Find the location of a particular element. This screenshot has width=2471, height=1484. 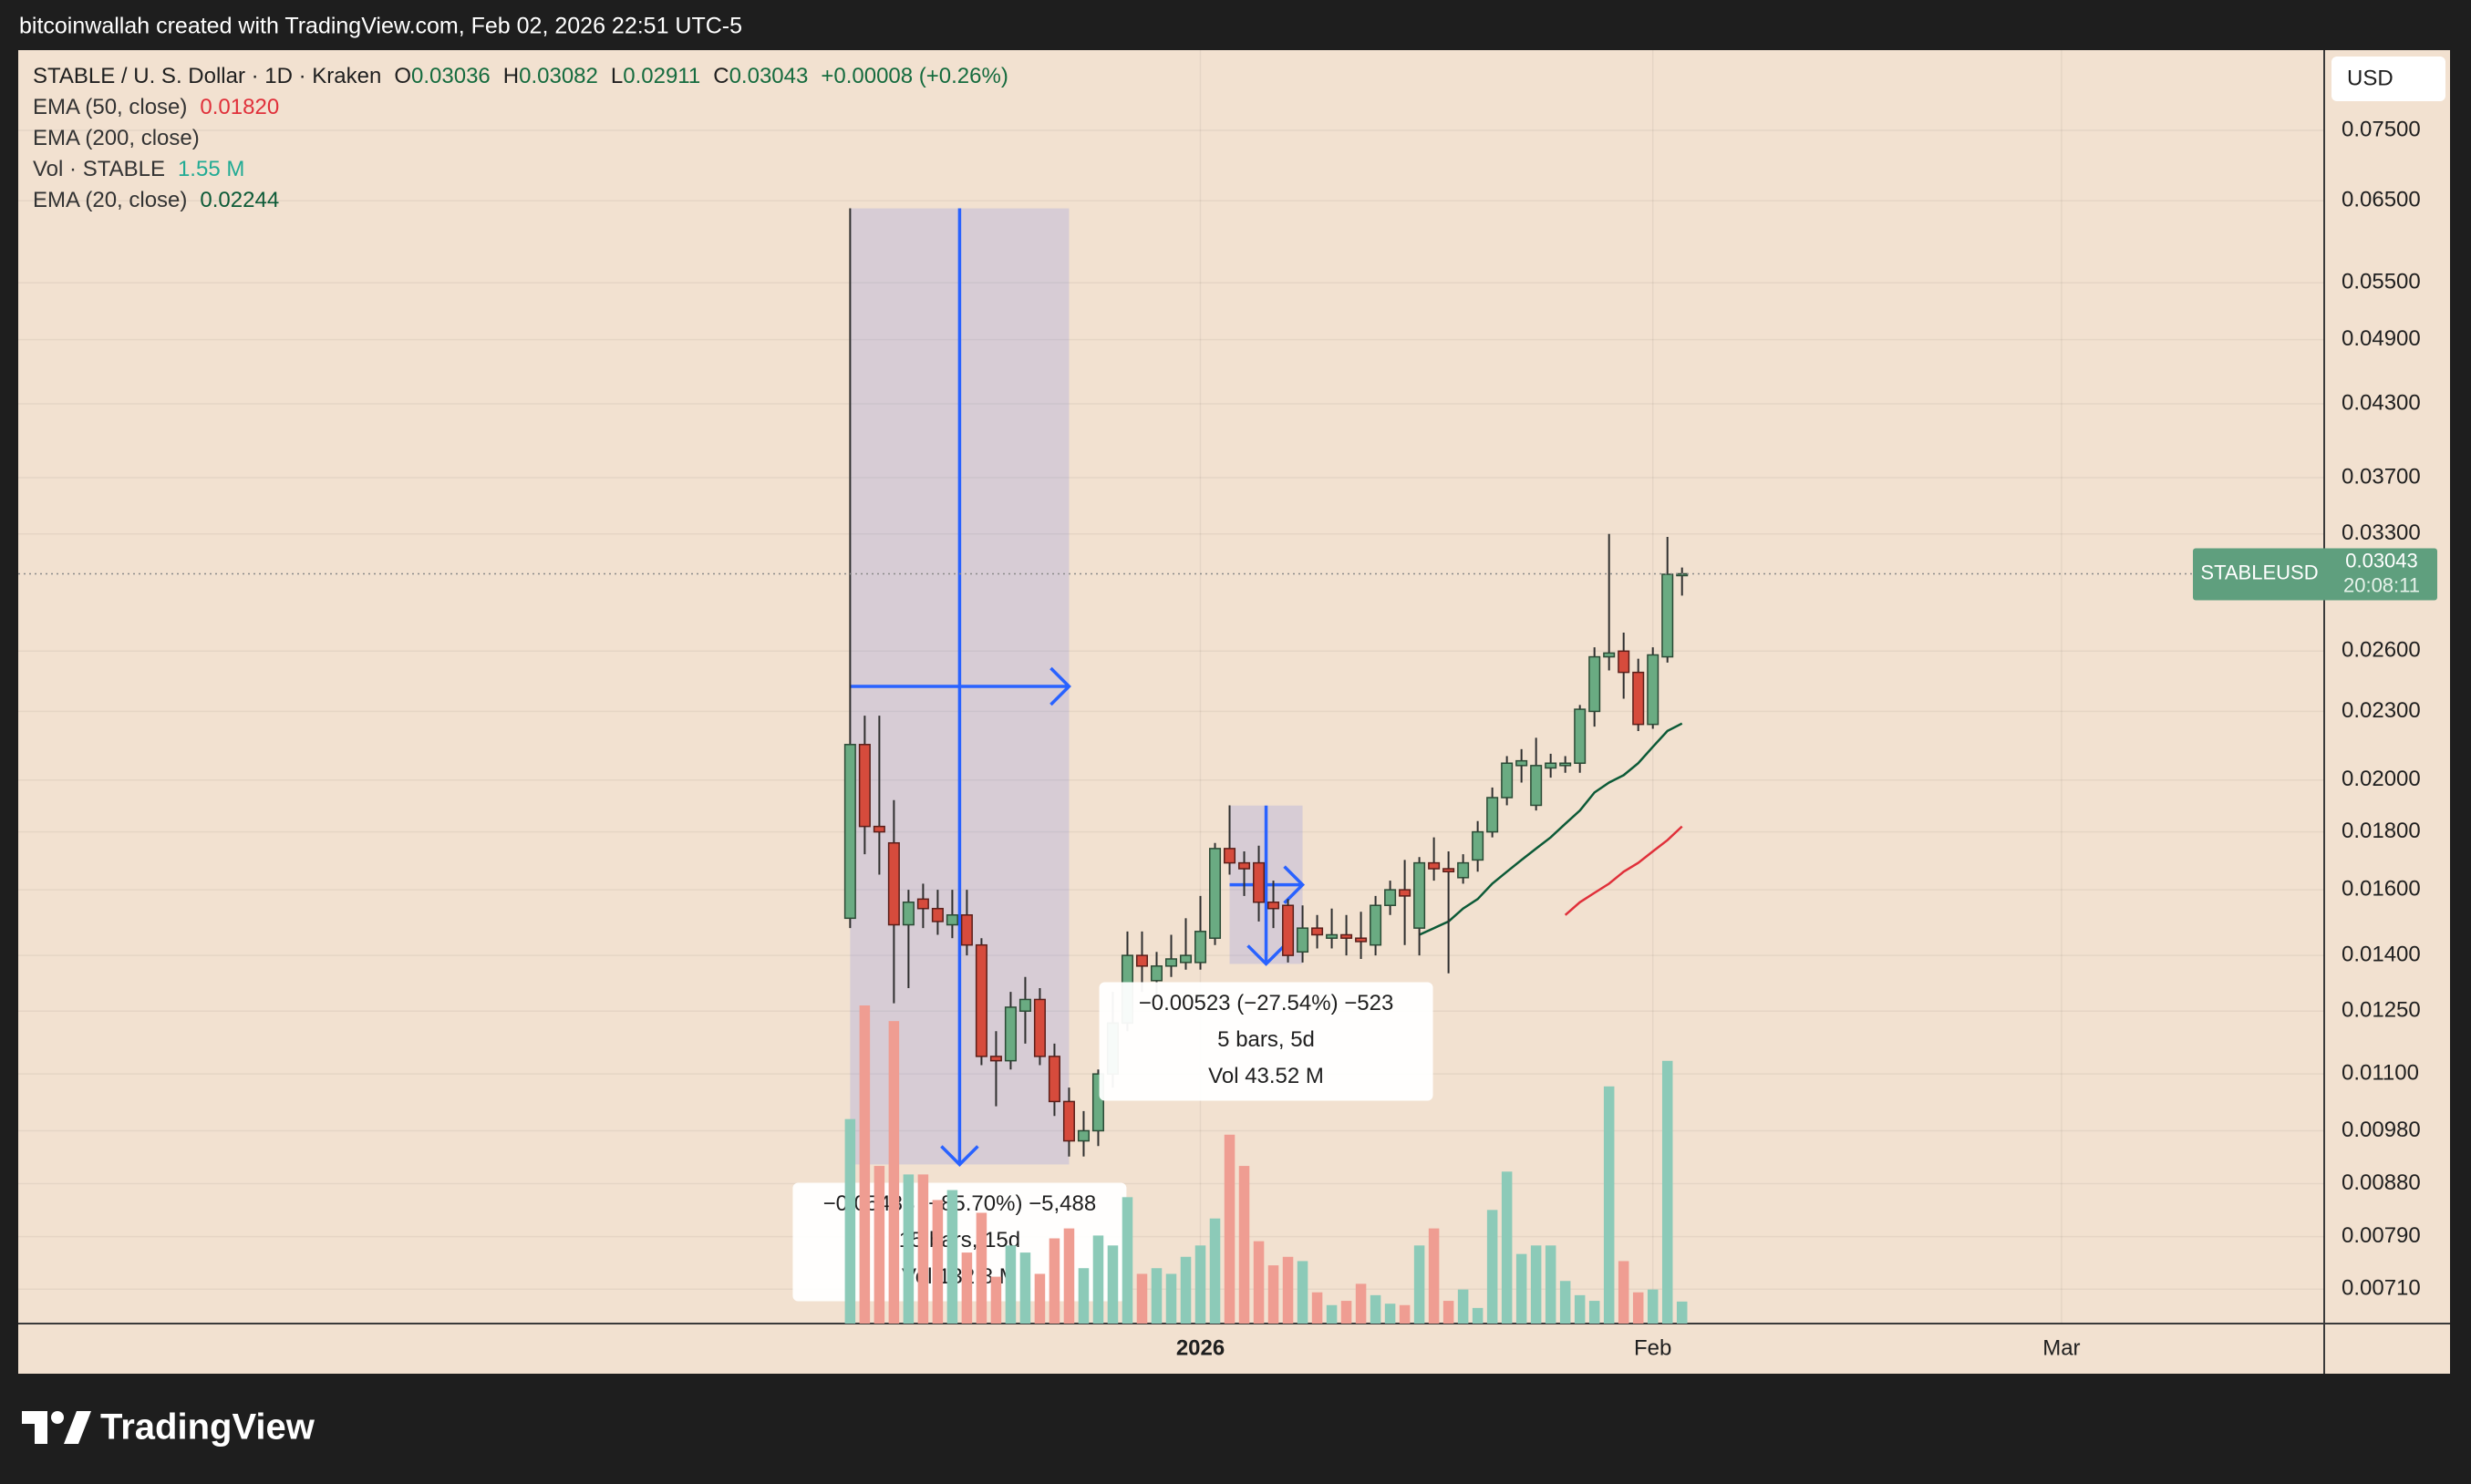

currency-button-box is located at coordinates (2388, 79).